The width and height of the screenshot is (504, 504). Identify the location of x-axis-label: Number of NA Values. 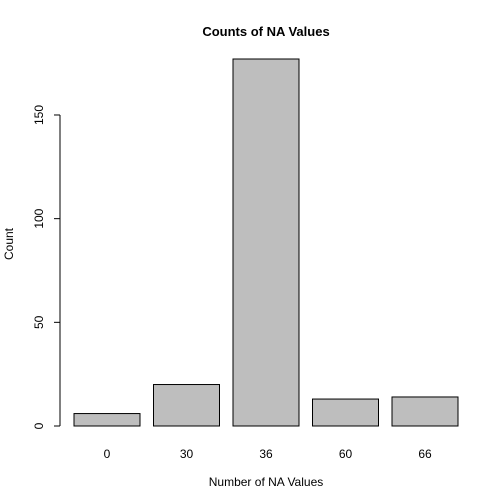
(266, 482).